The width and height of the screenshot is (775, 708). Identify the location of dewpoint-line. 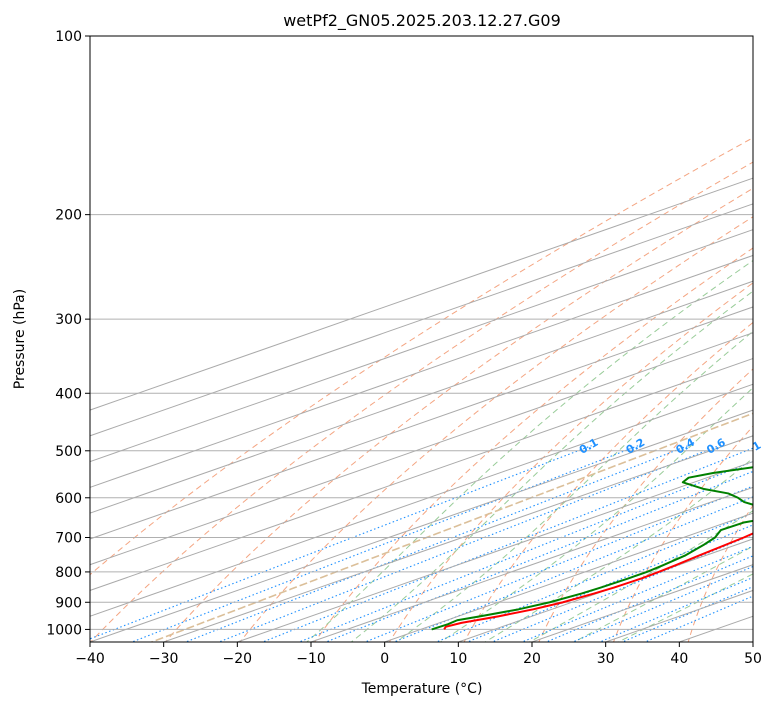
(592, 548).